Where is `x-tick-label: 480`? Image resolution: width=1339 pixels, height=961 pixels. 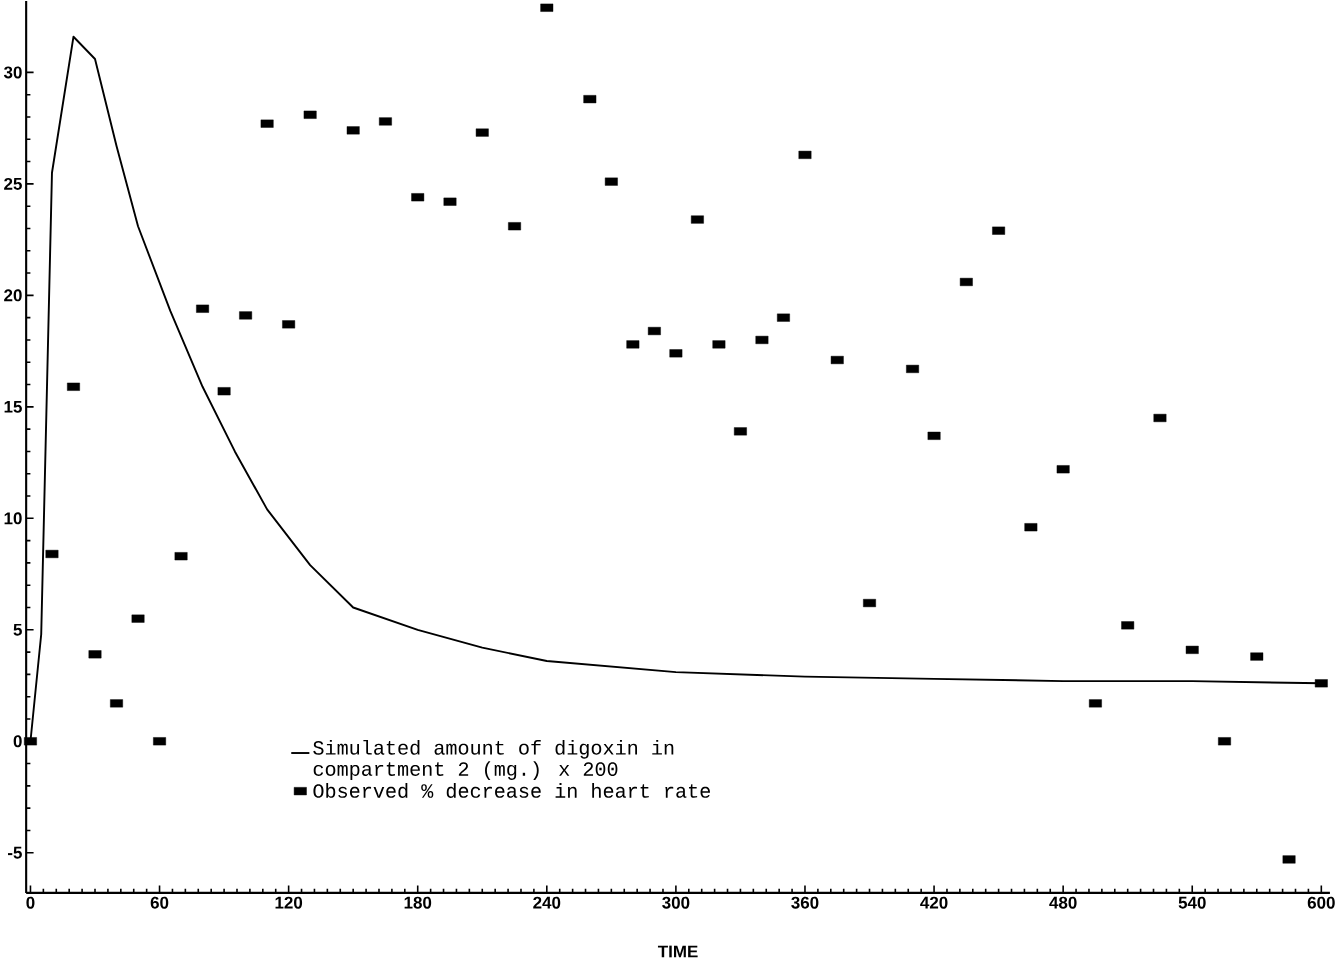 x-tick-label: 480 is located at coordinates (1063, 902).